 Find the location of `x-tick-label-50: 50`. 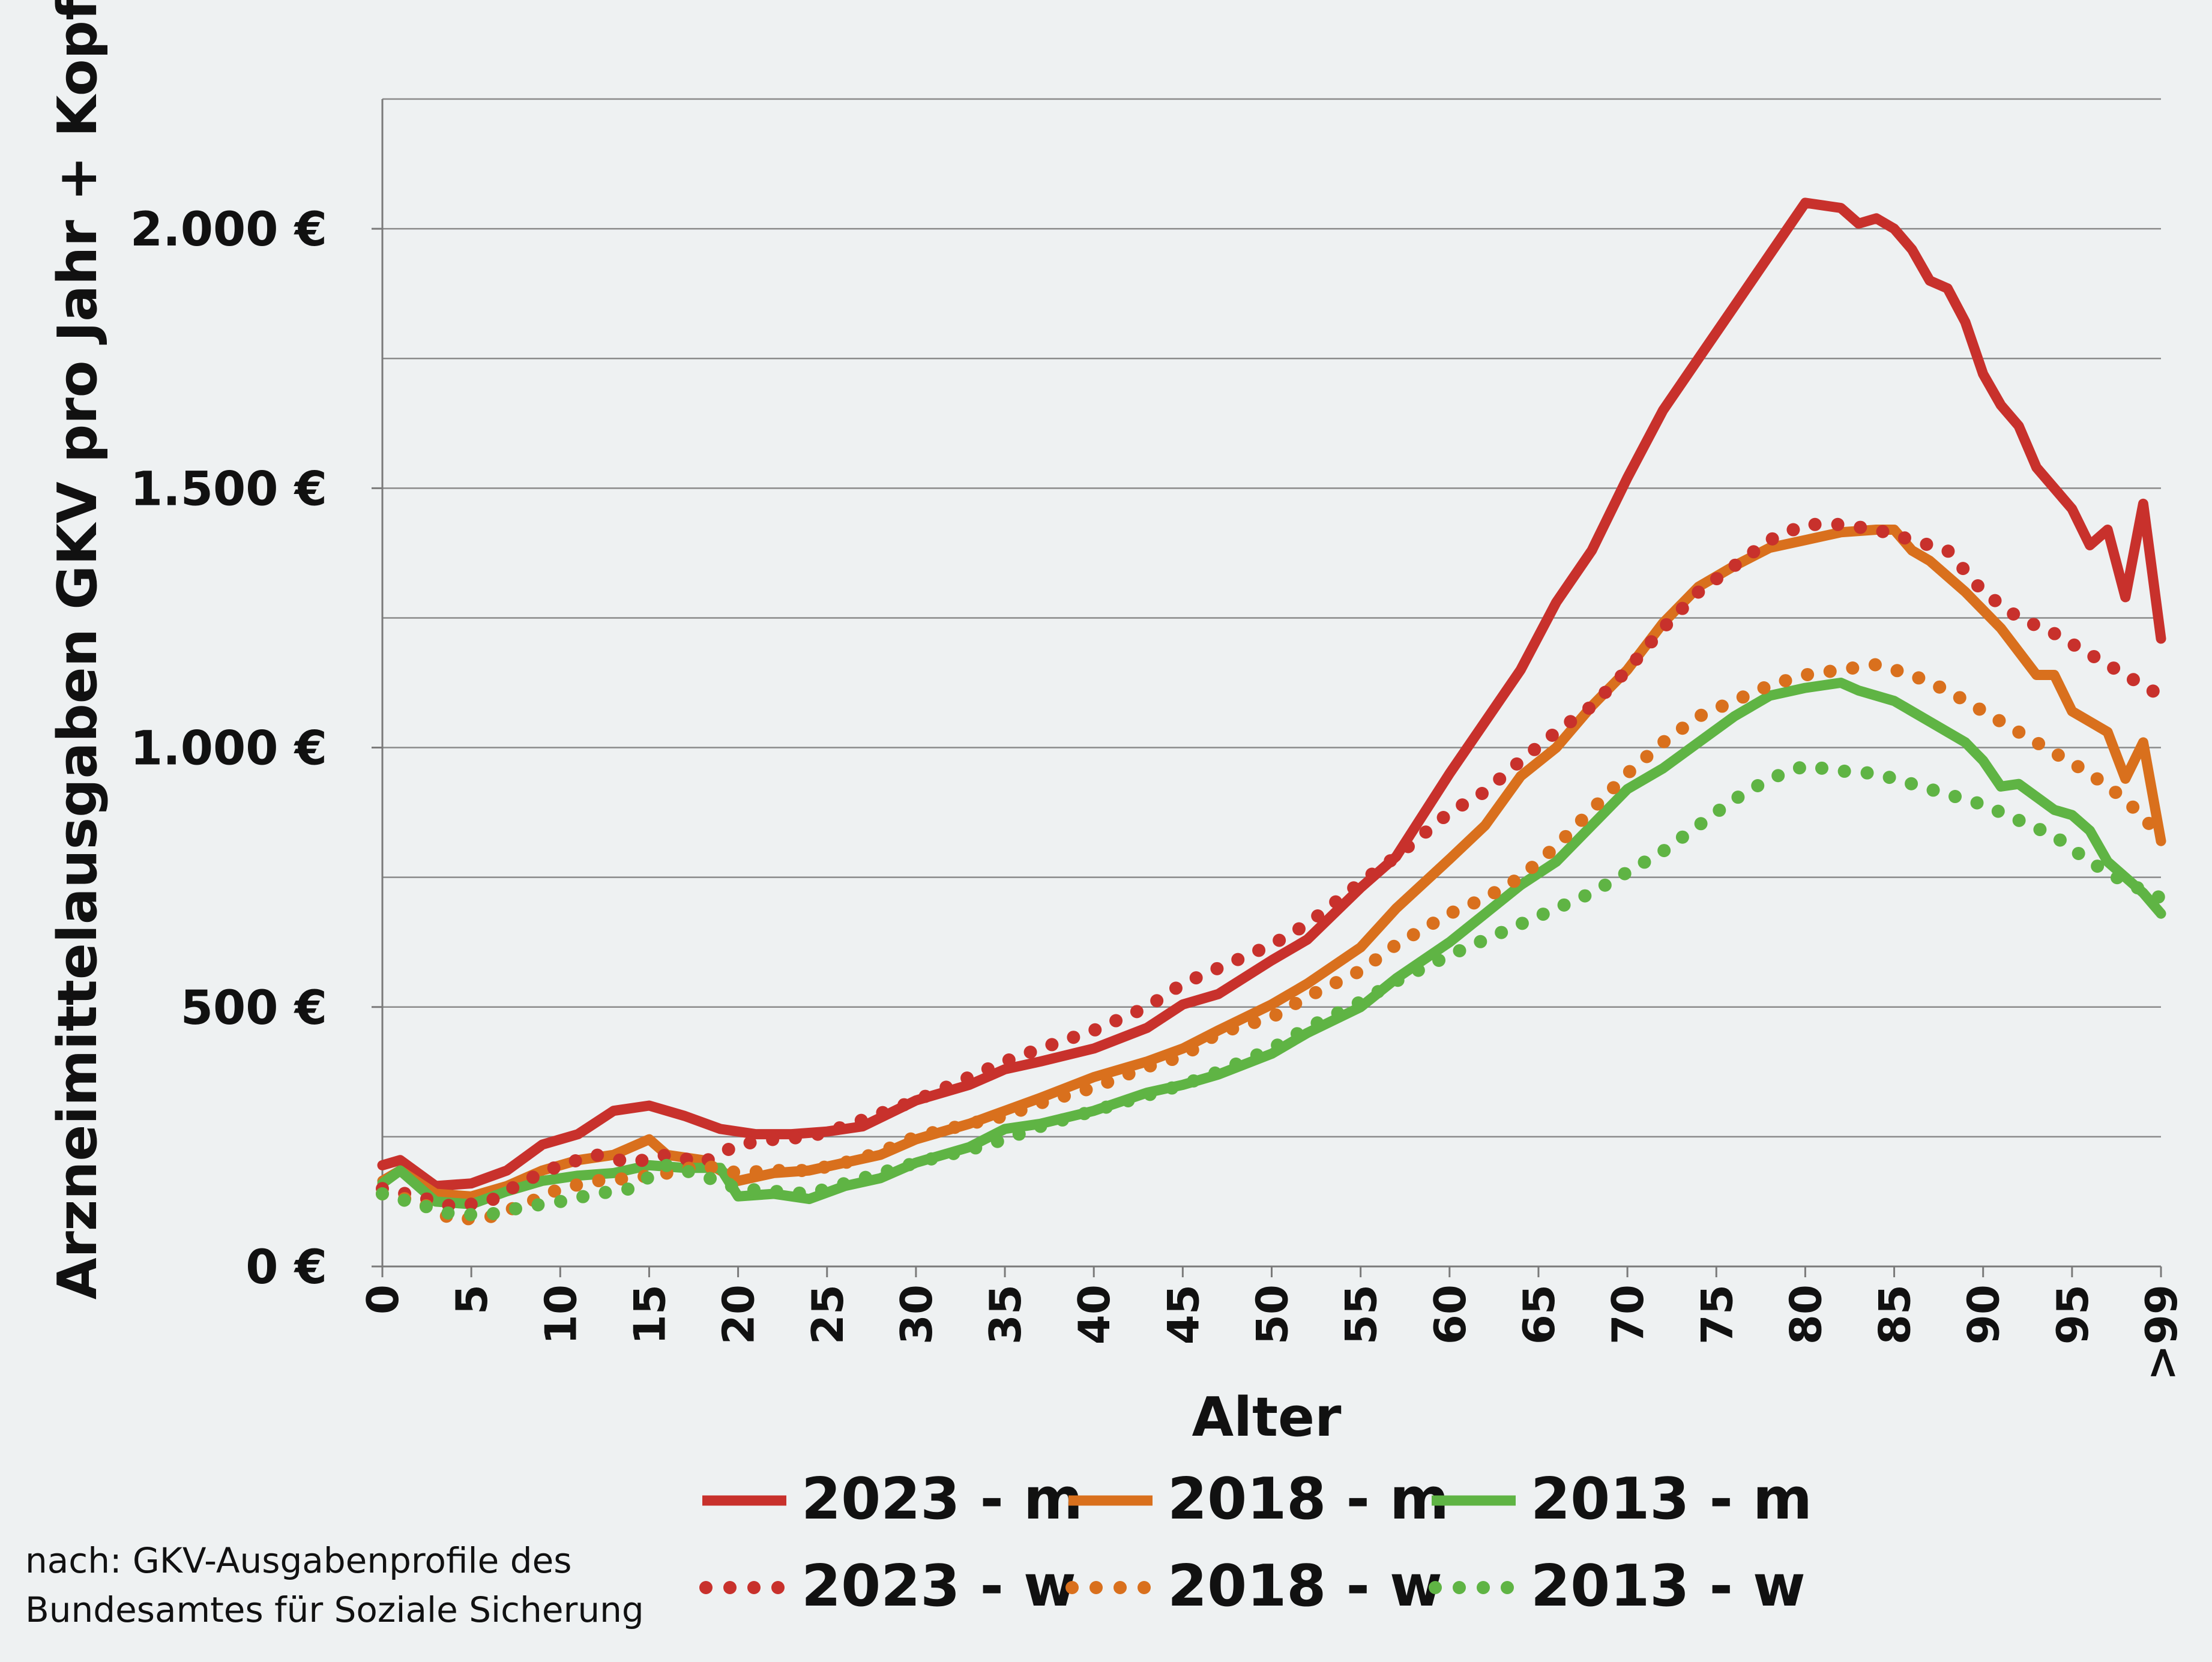

x-tick-label-50: 50 is located at coordinates (1272, 1314).